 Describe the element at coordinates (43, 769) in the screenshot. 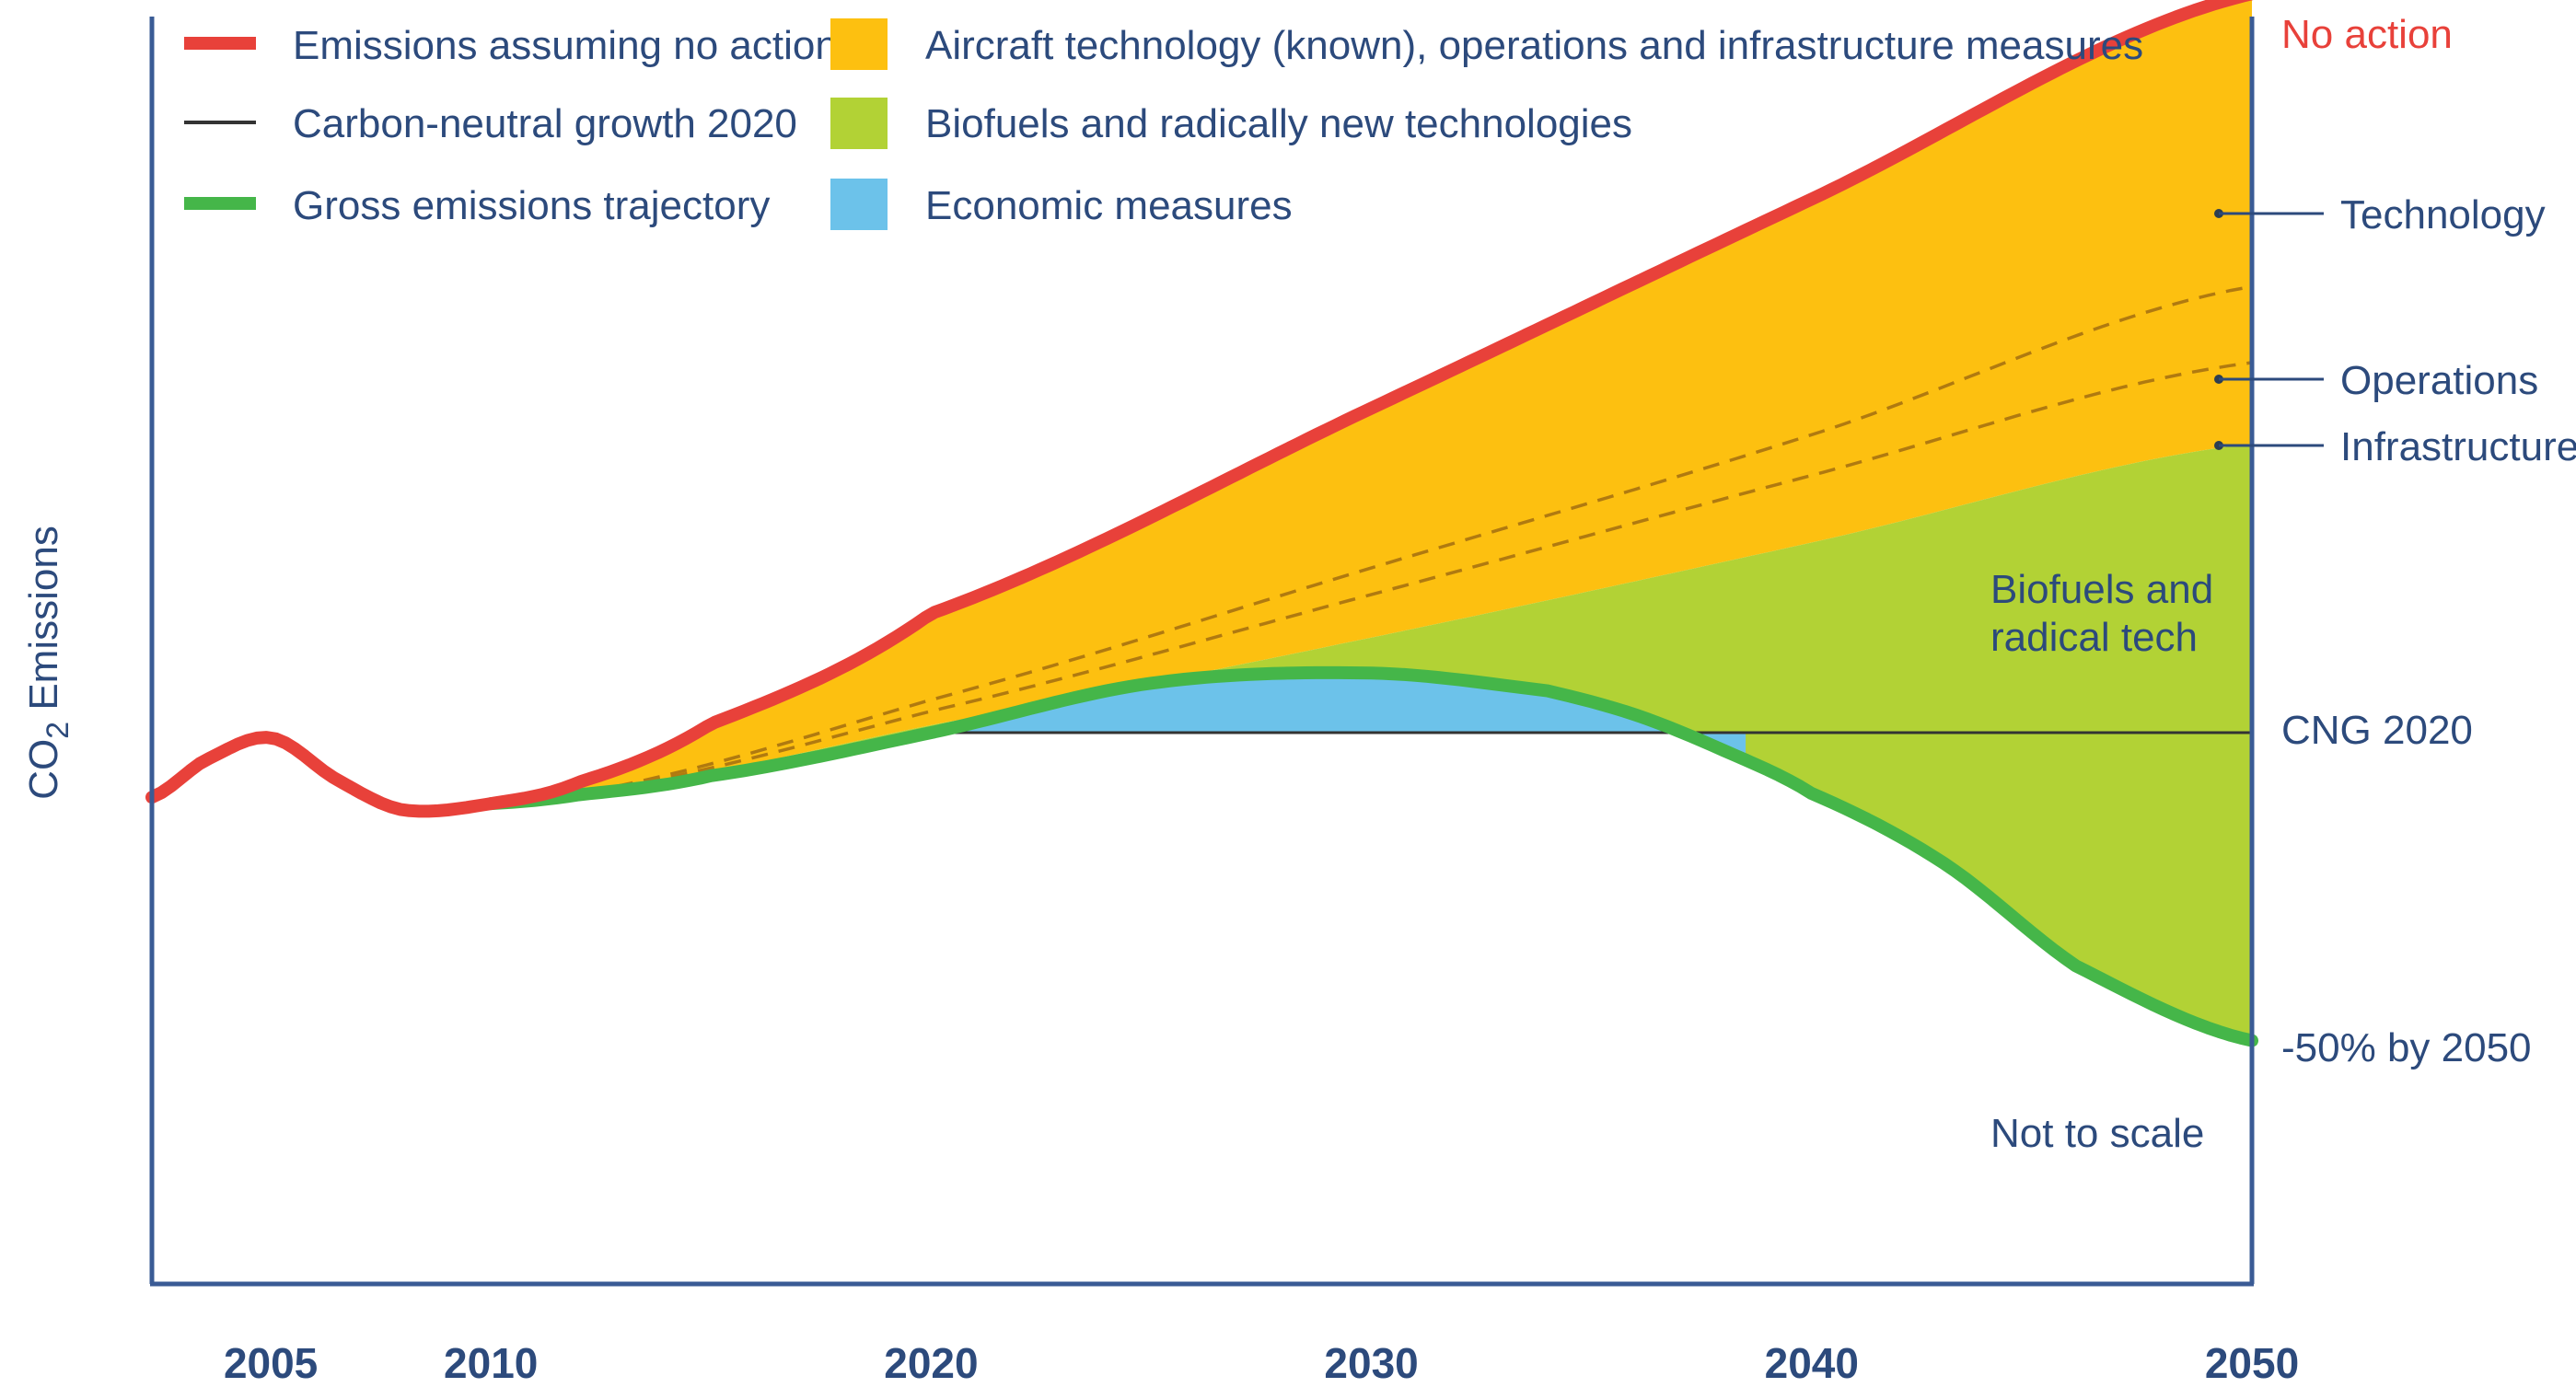

I see `y-axis-label-main: CO` at that location.